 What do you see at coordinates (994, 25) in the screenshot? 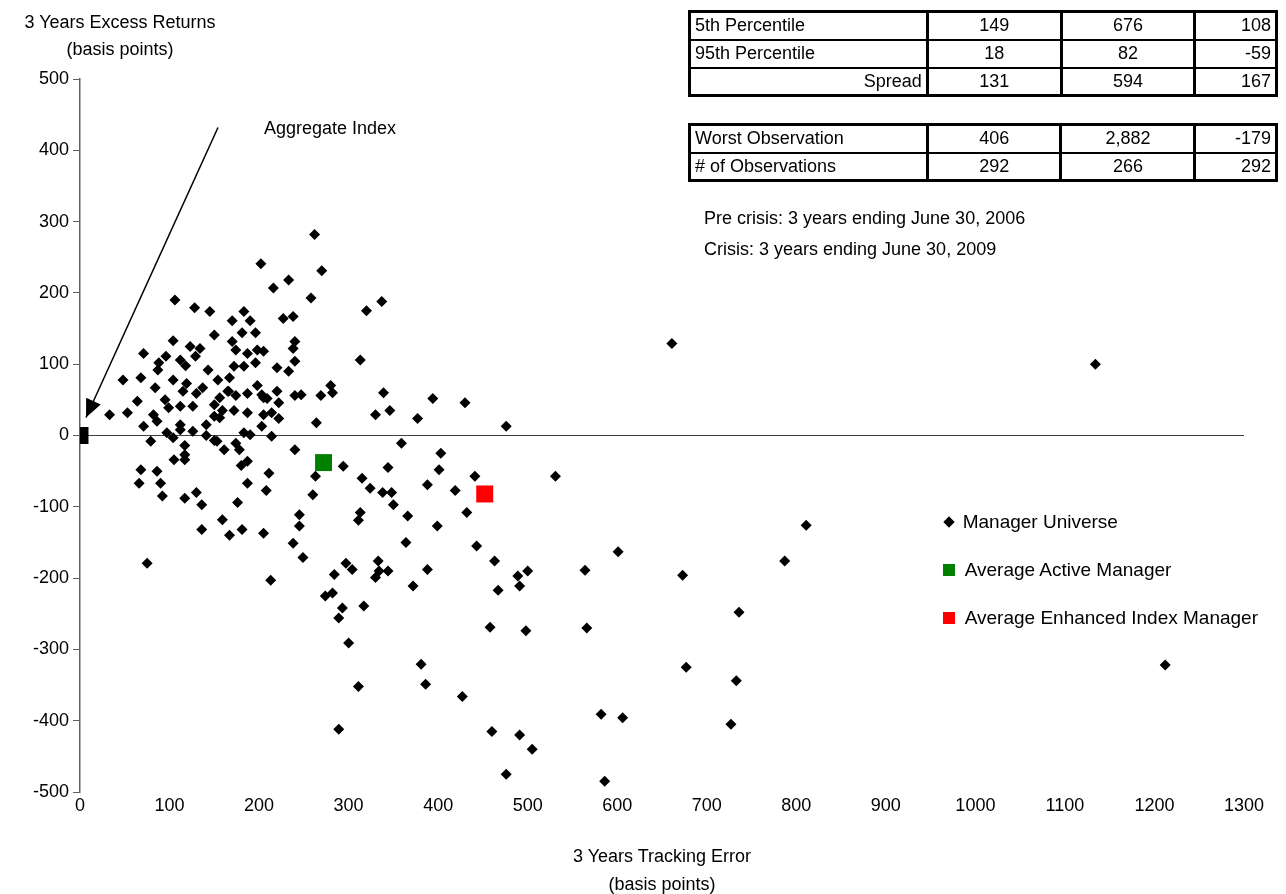
I see `text: 149` at bounding box center [994, 25].